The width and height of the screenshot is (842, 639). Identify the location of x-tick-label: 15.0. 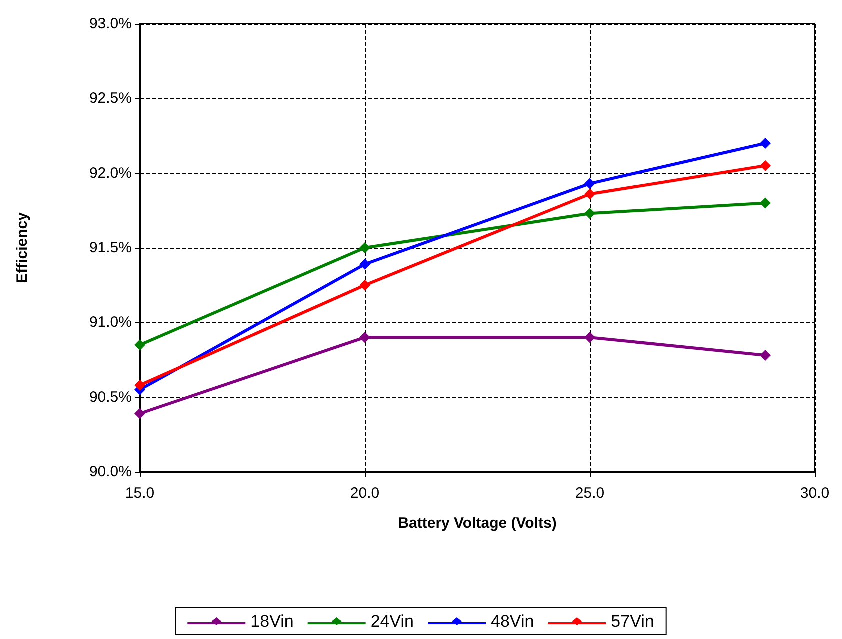
(140, 493).